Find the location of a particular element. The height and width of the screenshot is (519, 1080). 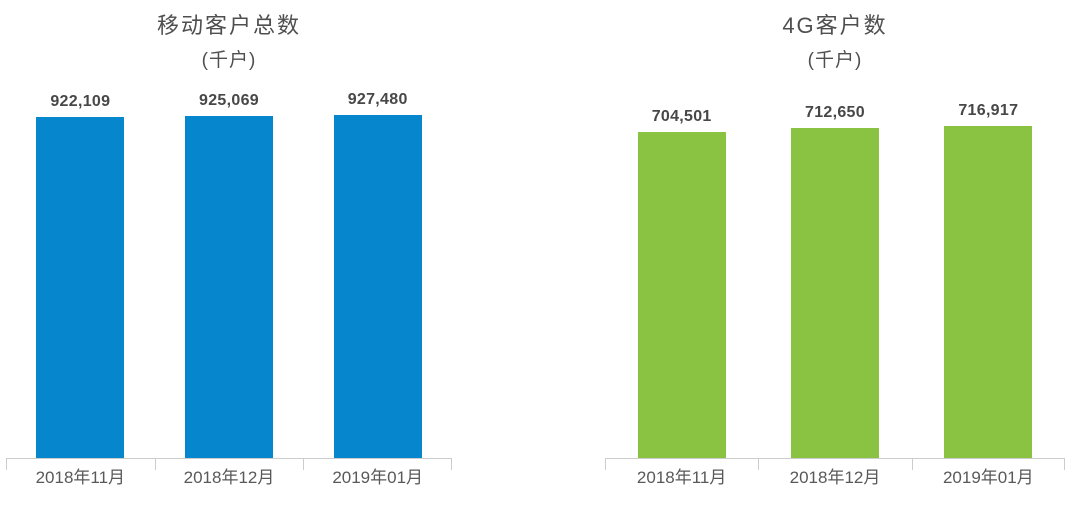

chart-title: 4G客户数 is located at coordinates (835, 25).